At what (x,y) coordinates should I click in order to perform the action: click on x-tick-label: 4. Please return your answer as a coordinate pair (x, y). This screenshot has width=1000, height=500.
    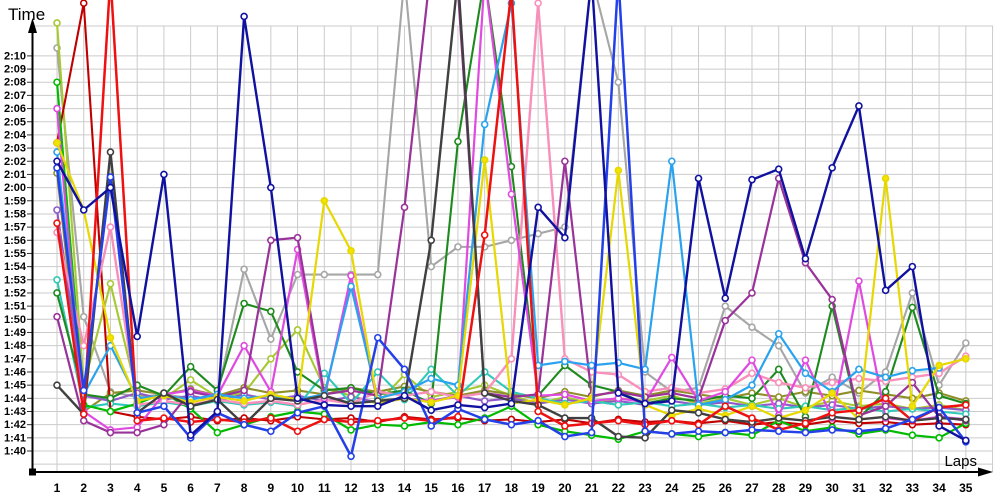
    Looking at the image, I should click on (137, 488).